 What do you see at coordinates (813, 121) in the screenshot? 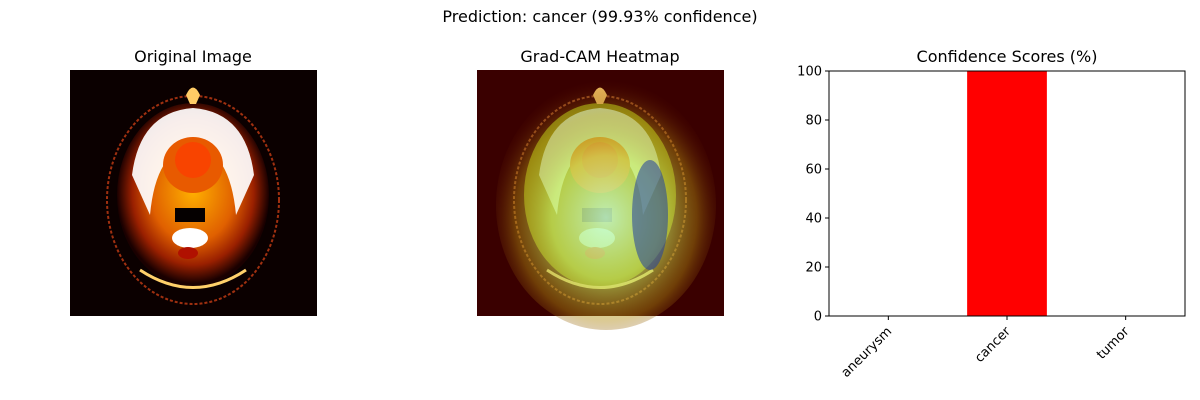
I see `y-tick-label-80: 80` at bounding box center [813, 121].